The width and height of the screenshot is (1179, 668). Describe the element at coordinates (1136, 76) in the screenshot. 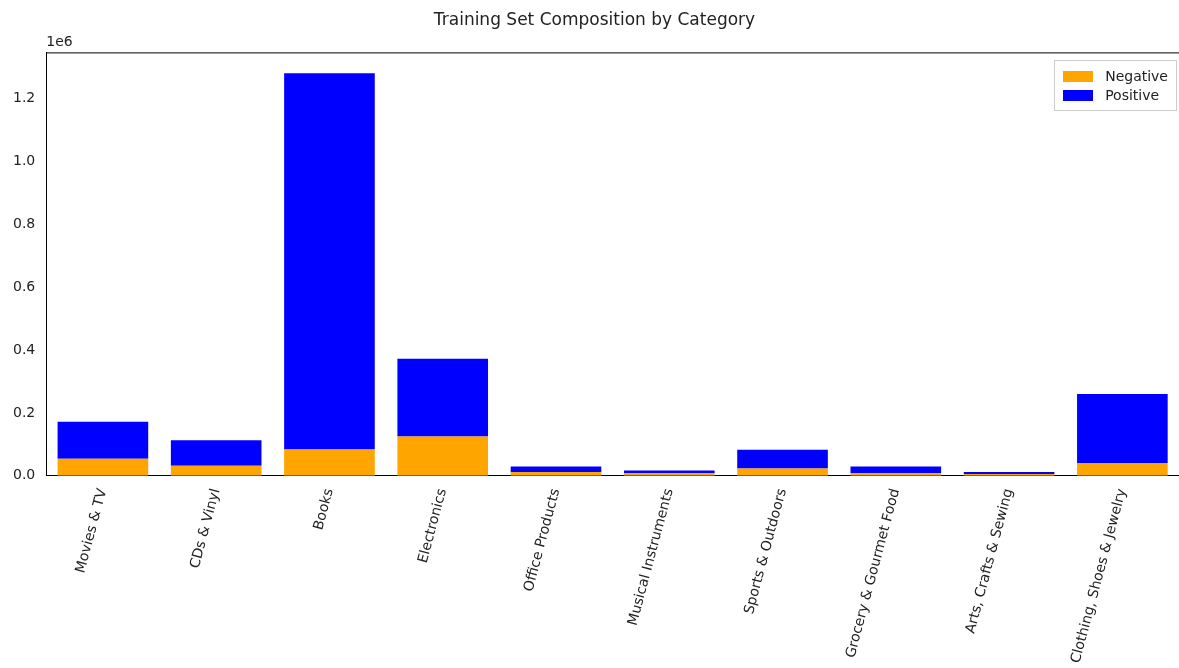

I see `legend-label: Negative` at that location.